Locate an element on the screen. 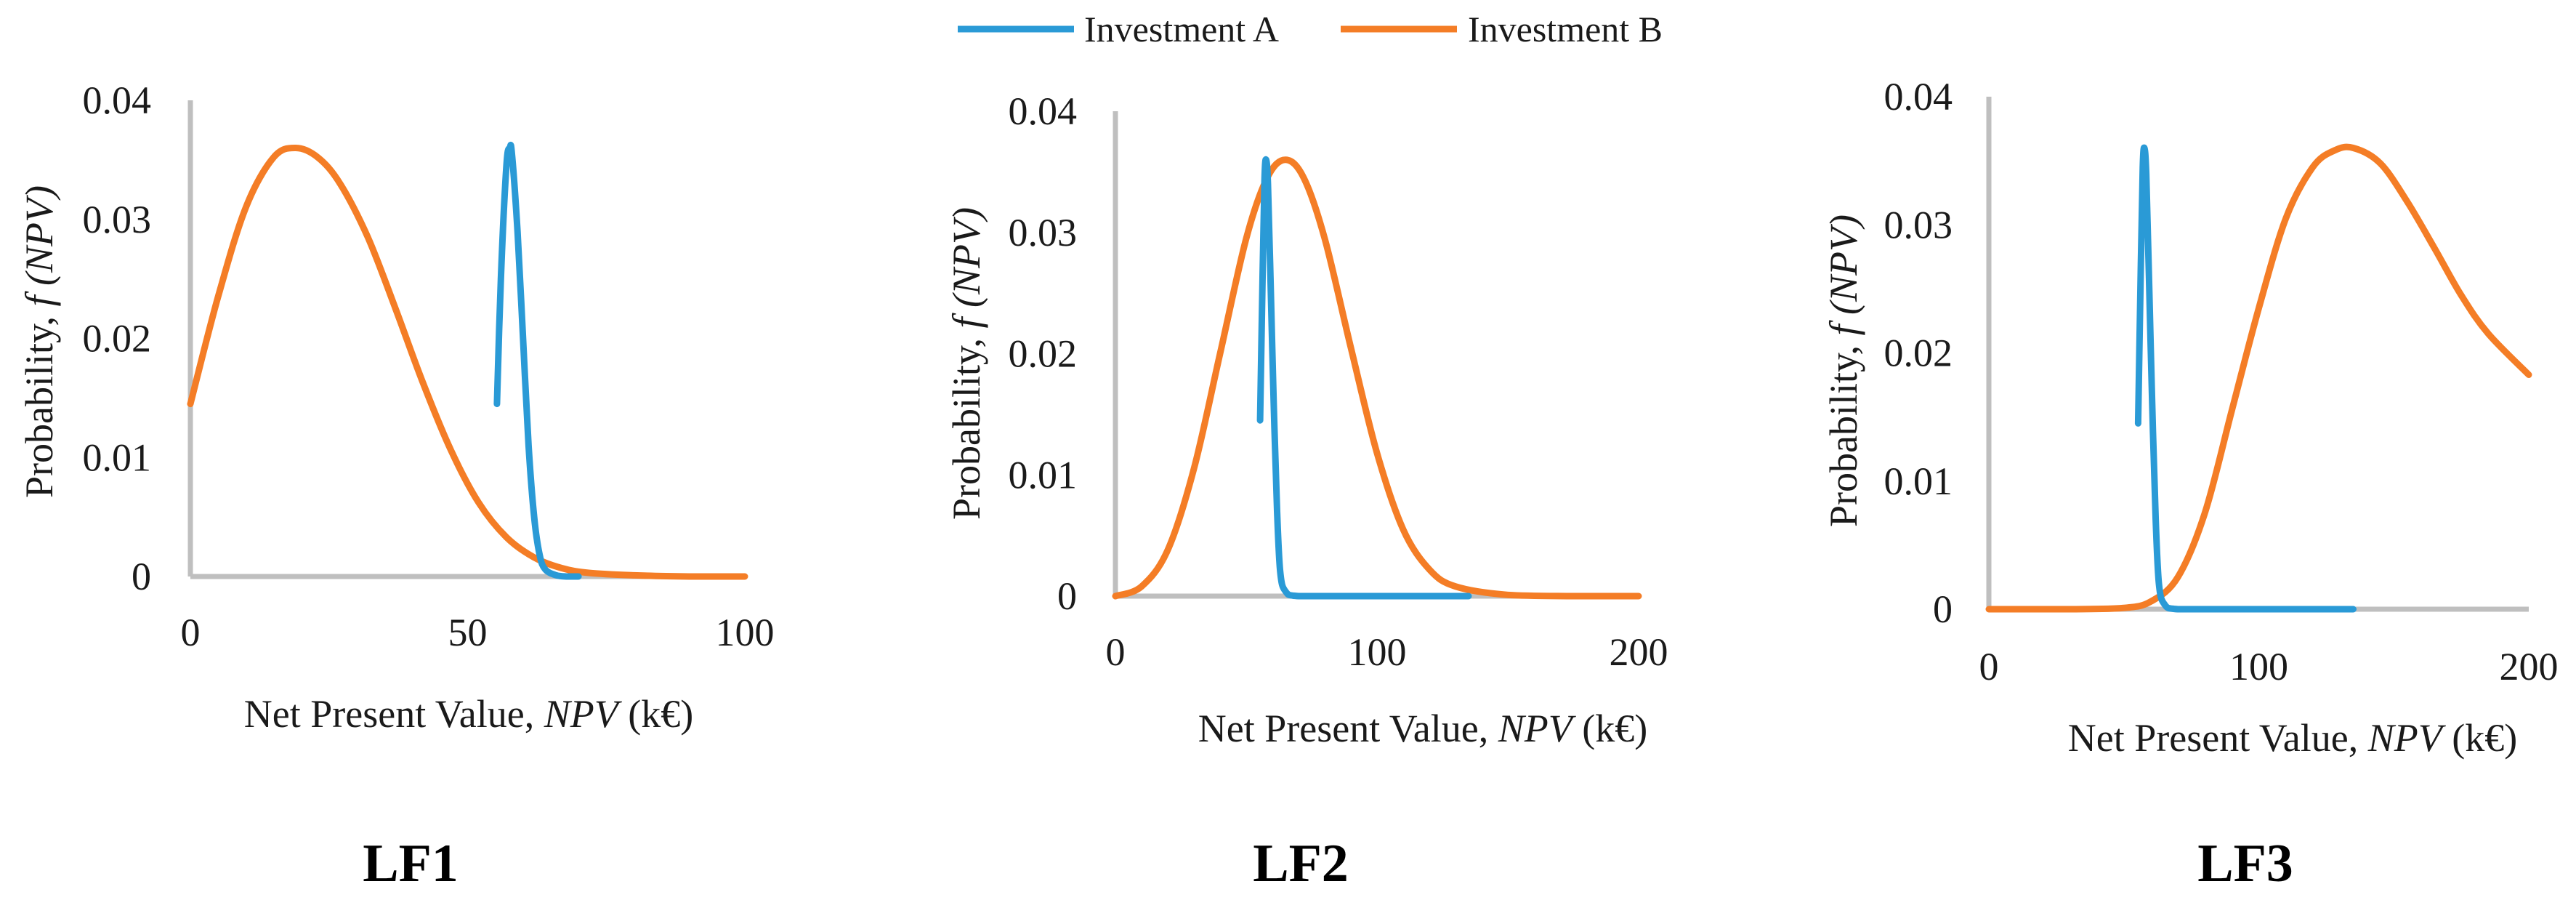  lf2-y-tick-label: 0.02 is located at coordinates (1044, 354).